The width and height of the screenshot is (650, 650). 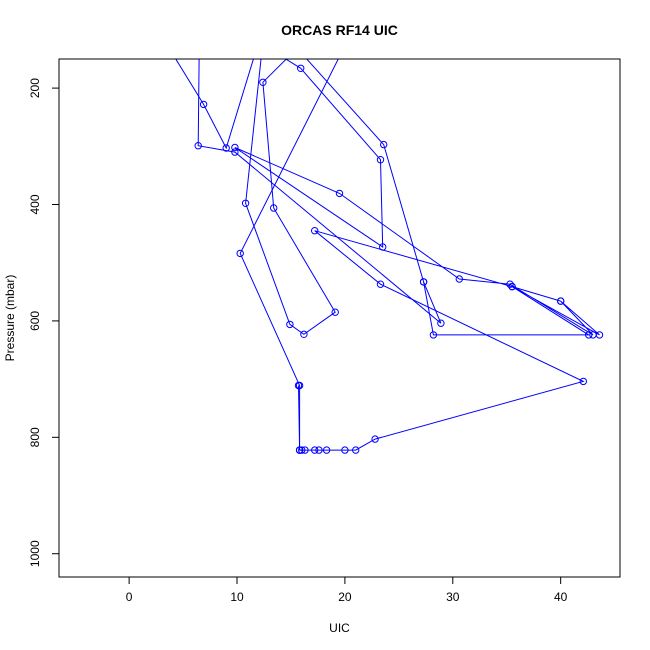 What do you see at coordinates (35, 437) in the screenshot?
I see `y-tick-label: 800` at bounding box center [35, 437].